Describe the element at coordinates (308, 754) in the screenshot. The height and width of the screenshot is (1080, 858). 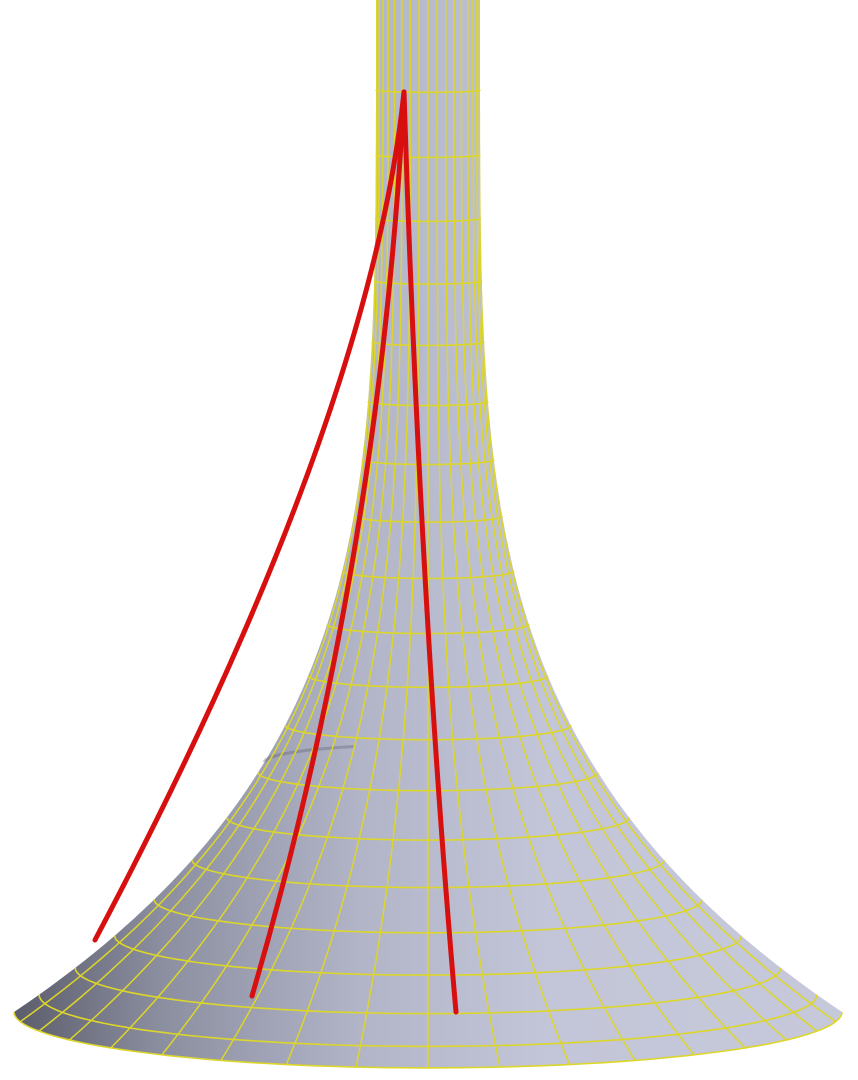
I see `surface-shadow-rim` at that location.